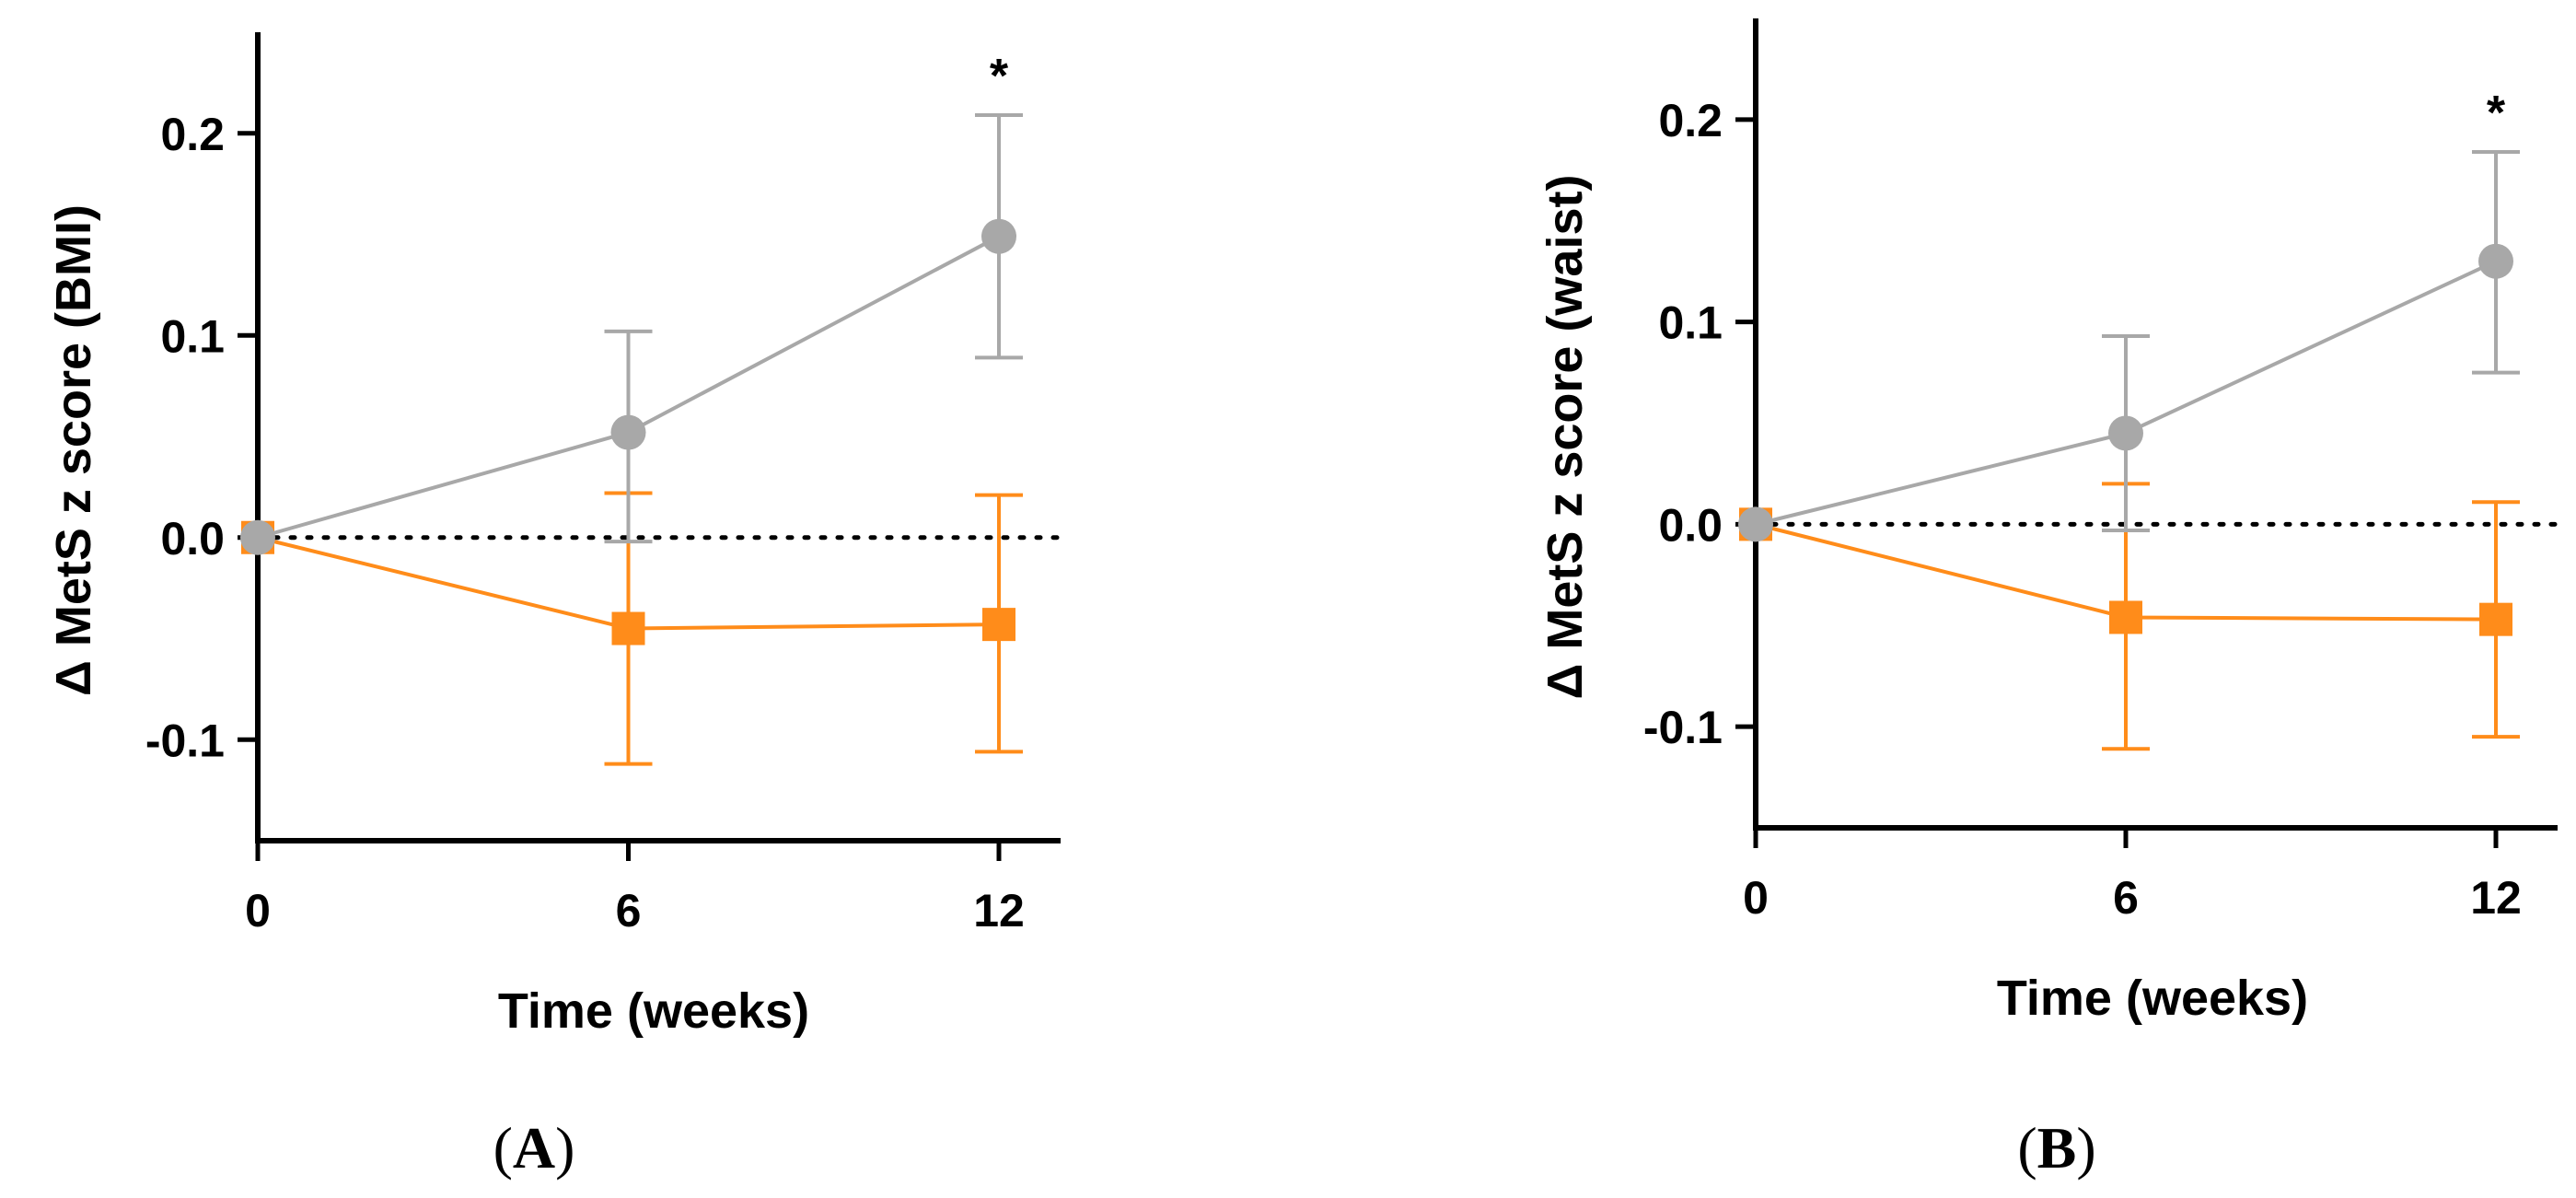  I want to click on y-axis-label: Δ MetS z score (waist), so click(1565, 437).